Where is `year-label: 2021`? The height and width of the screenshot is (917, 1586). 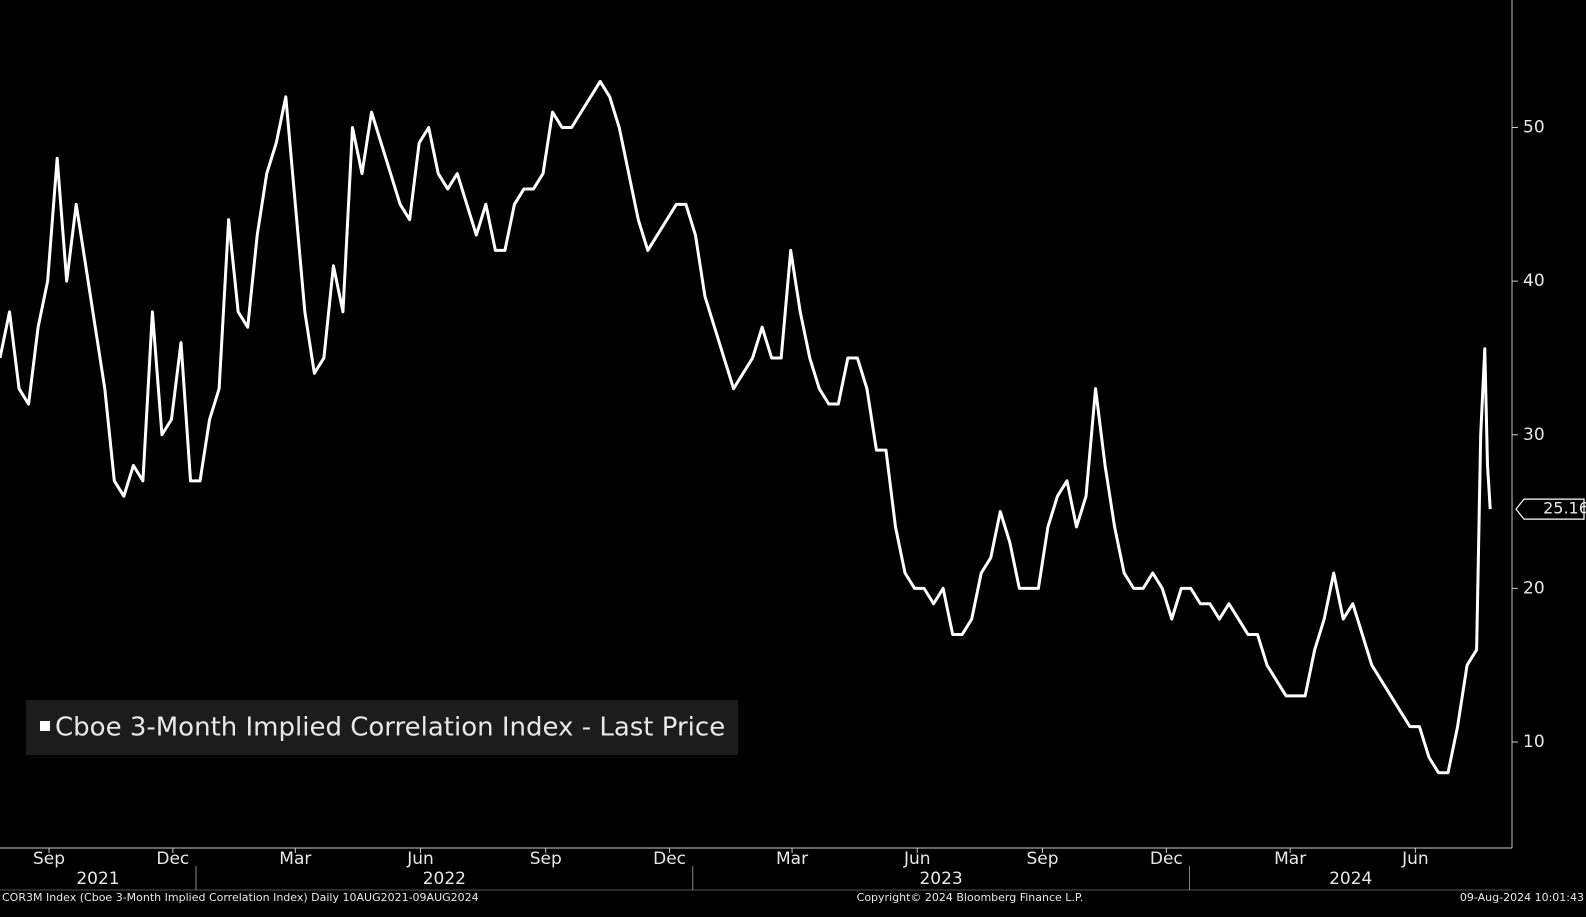
year-label: 2021 is located at coordinates (97, 879).